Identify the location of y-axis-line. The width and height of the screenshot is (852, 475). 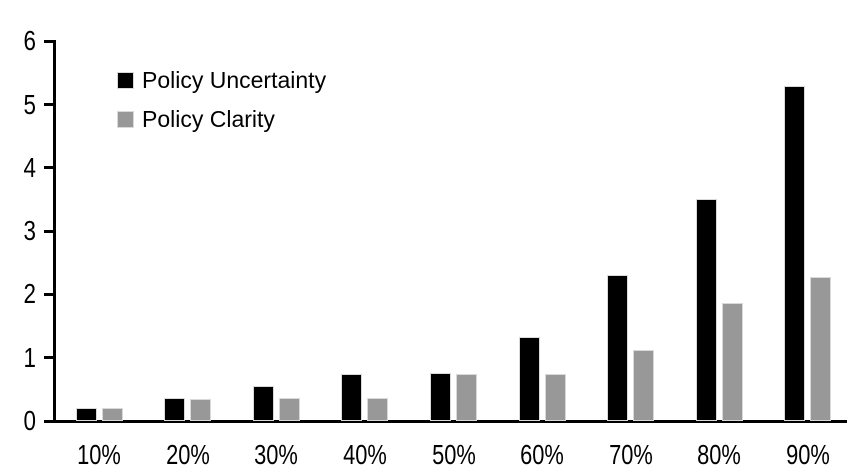
(54, 231).